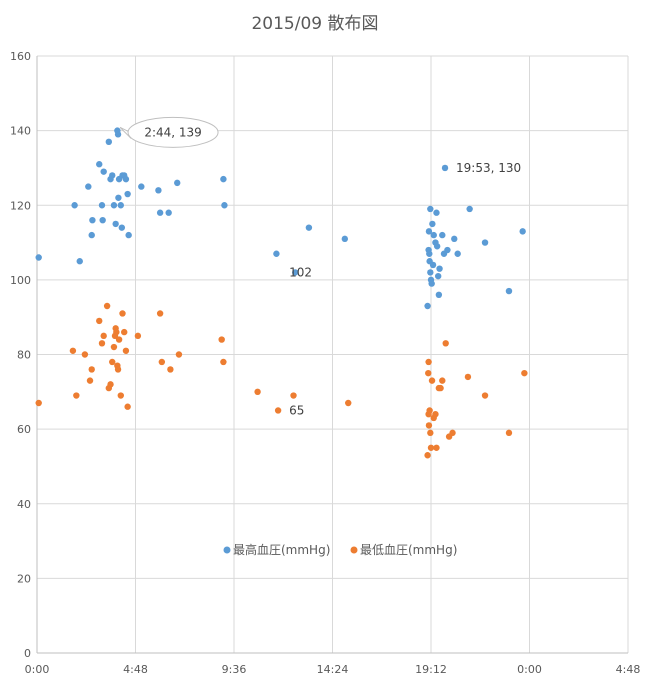  What do you see at coordinates (20, 131) in the screenshot?
I see `y-tick-label: 140` at bounding box center [20, 131].